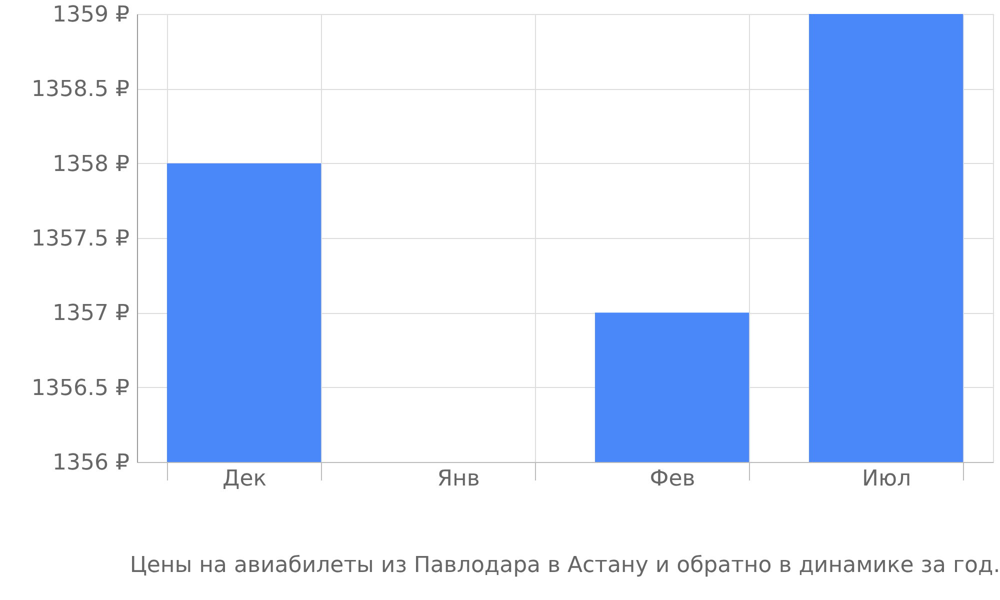 The width and height of the screenshot is (1000, 600). What do you see at coordinates (91, 164) in the screenshot?
I see `y-tick-label: 1358 ₽` at bounding box center [91, 164].